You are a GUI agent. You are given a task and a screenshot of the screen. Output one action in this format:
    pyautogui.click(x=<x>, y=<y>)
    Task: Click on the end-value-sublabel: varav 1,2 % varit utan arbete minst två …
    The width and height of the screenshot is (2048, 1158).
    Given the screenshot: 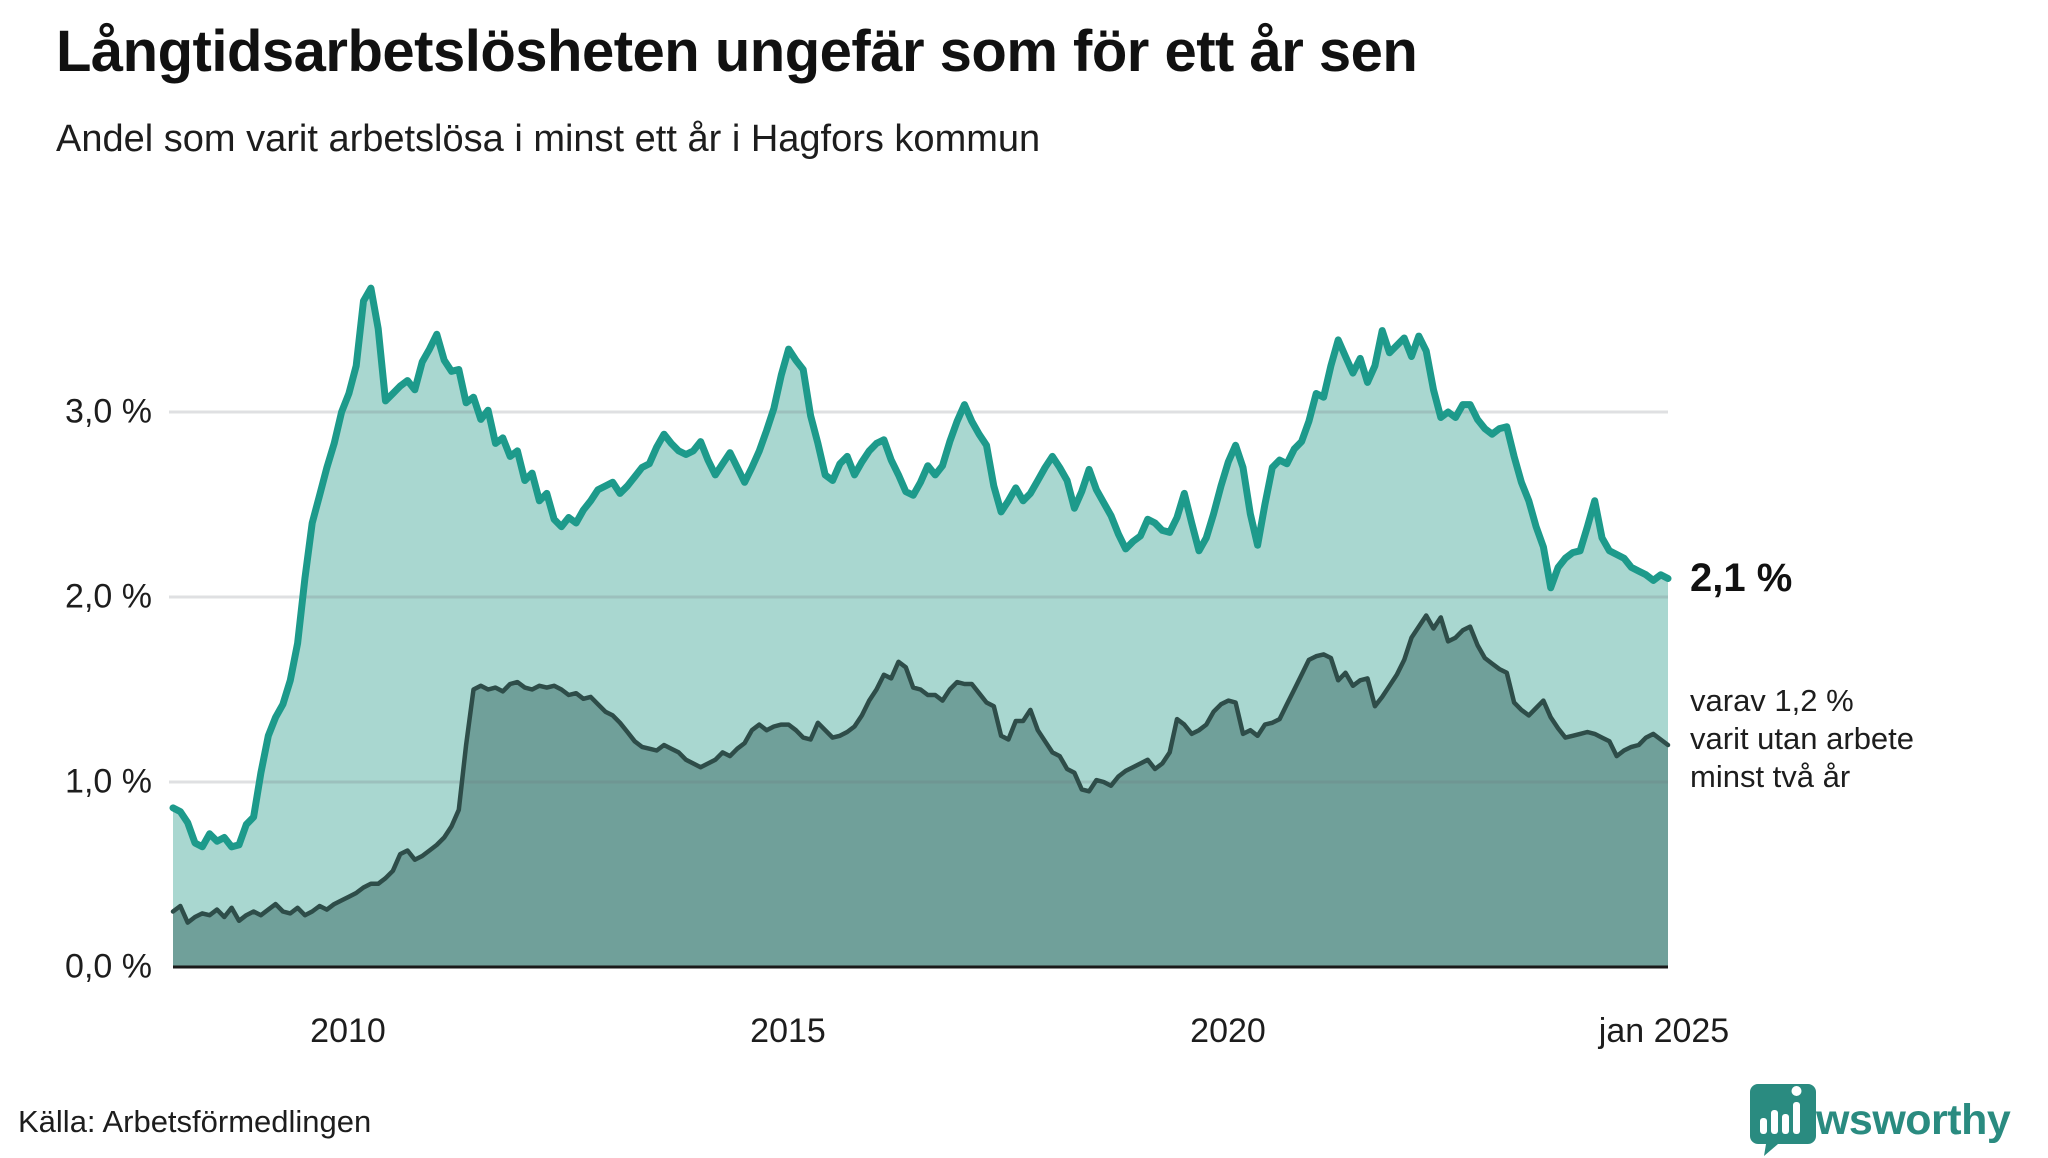 What is the action you would take?
    pyautogui.click(x=1802, y=739)
    